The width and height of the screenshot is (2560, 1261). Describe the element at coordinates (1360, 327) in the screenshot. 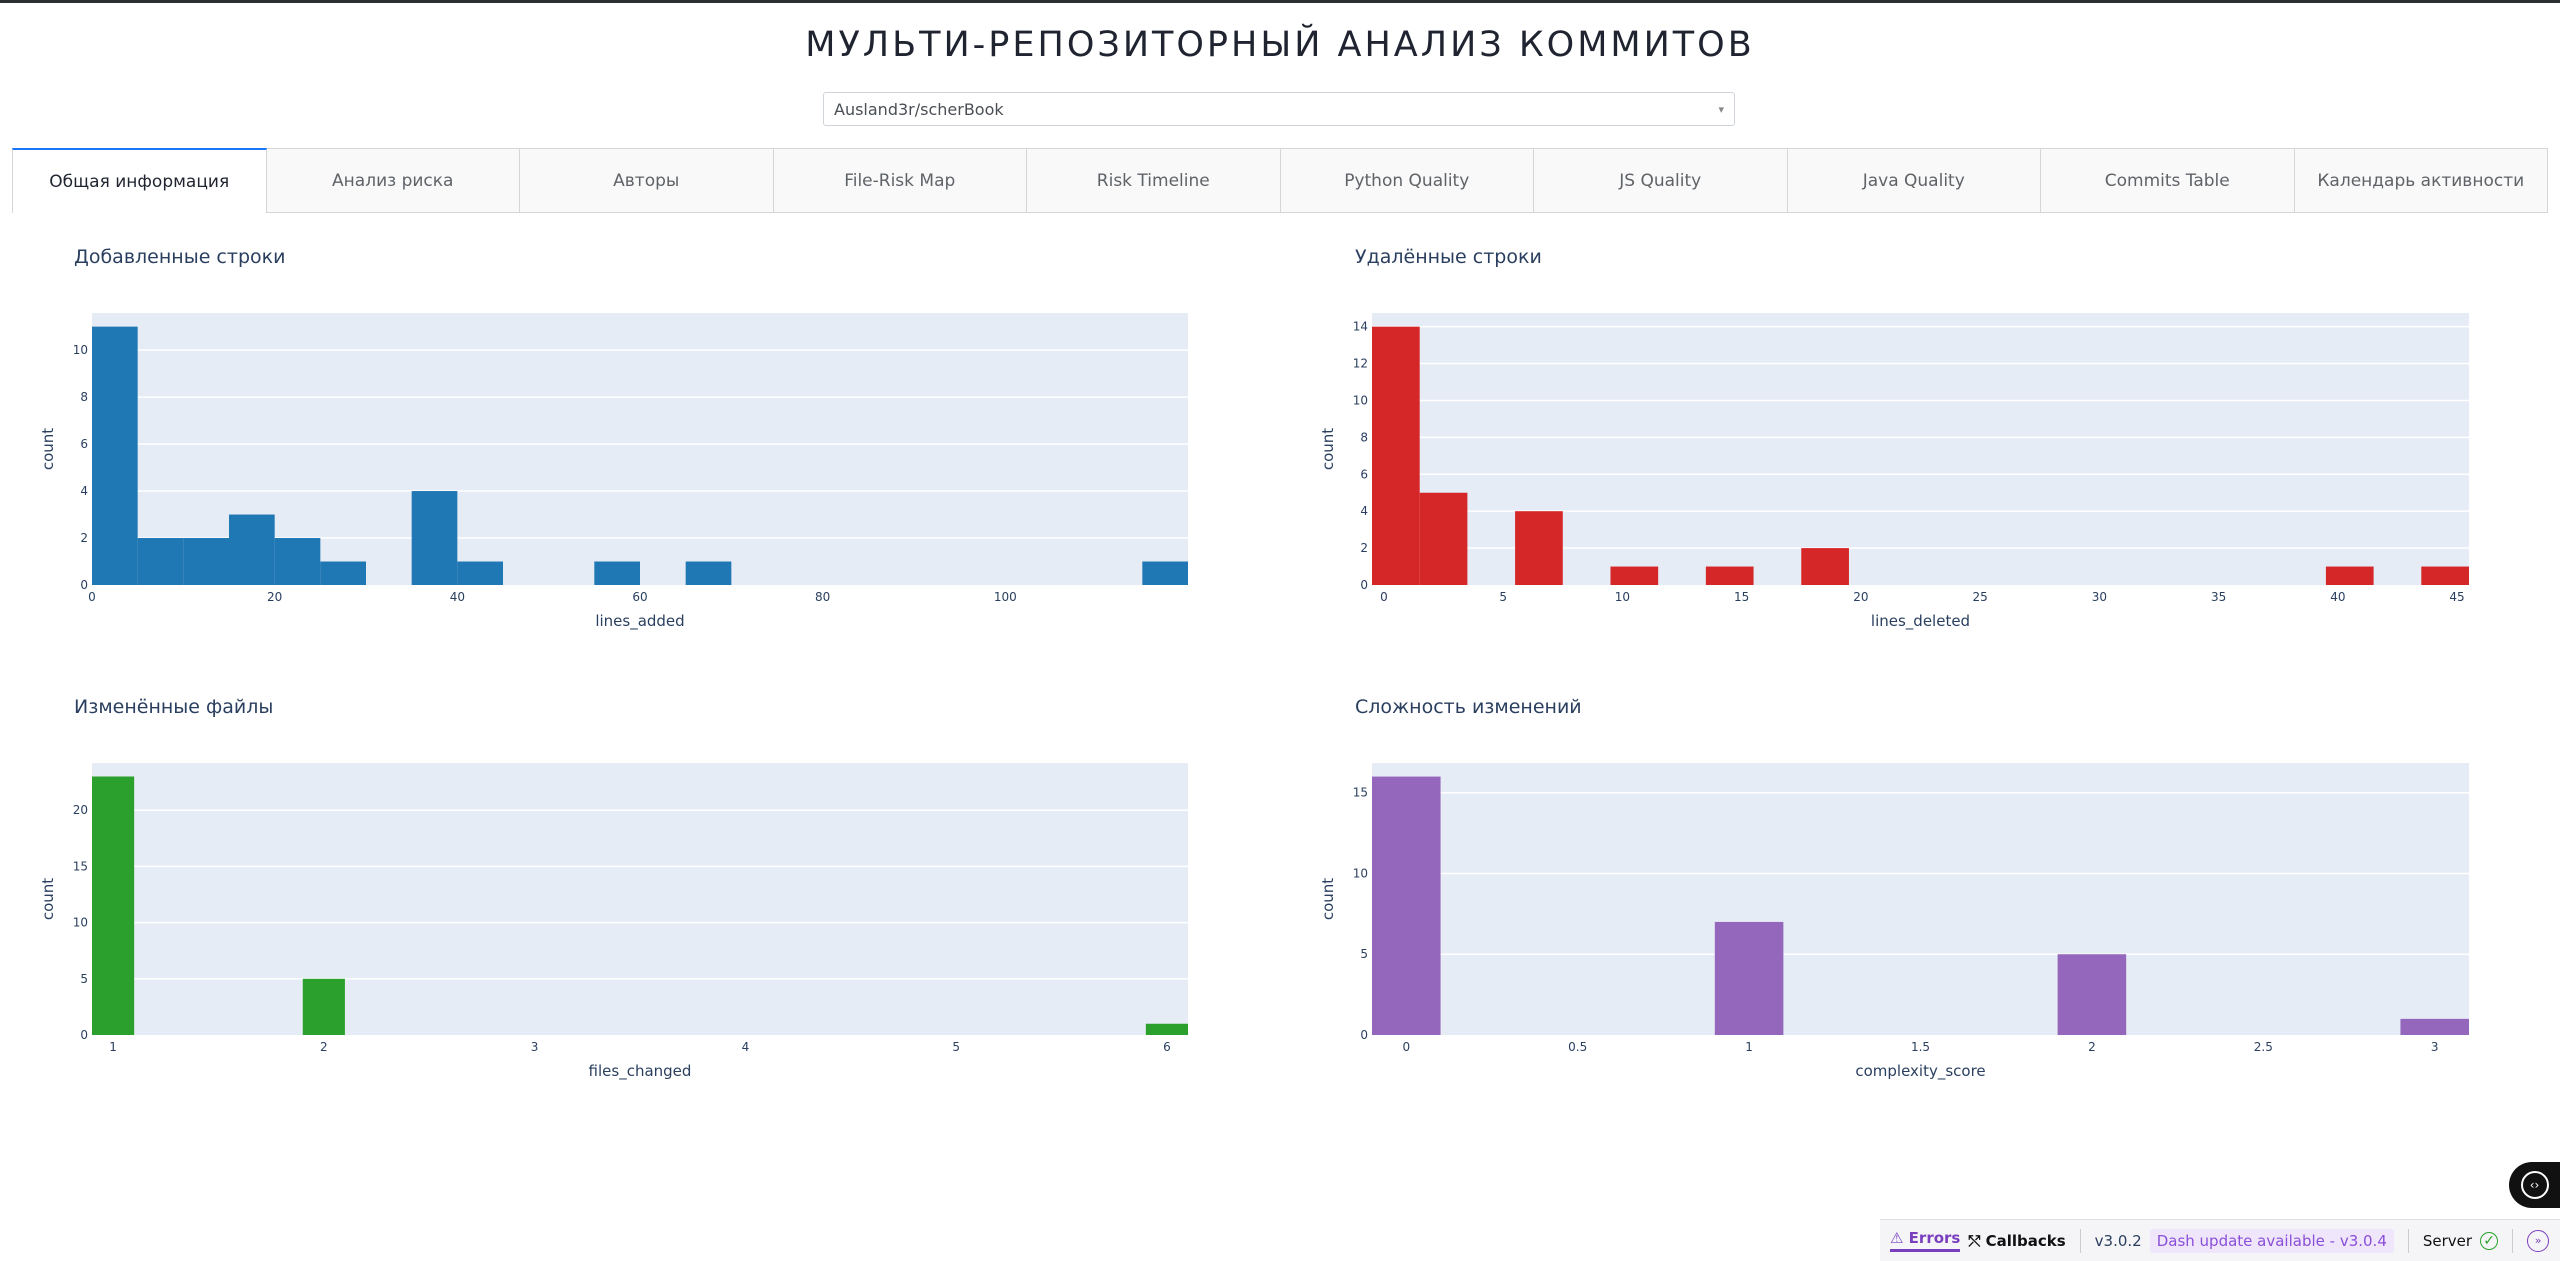

I see `y-tick-label: 14` at that location.